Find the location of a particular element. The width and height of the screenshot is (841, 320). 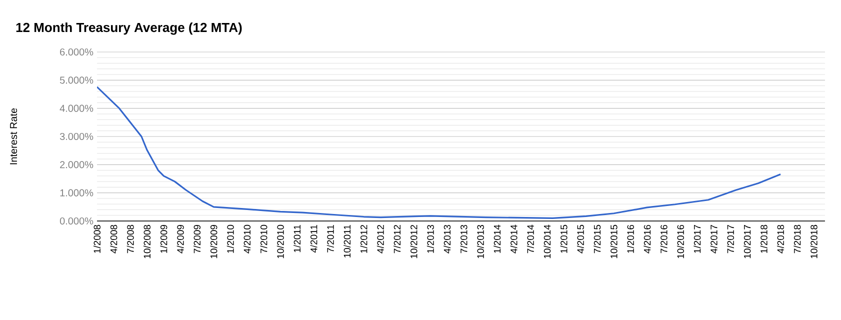

x-tick-label: 4/2013 is located at coordinates (447, 239).